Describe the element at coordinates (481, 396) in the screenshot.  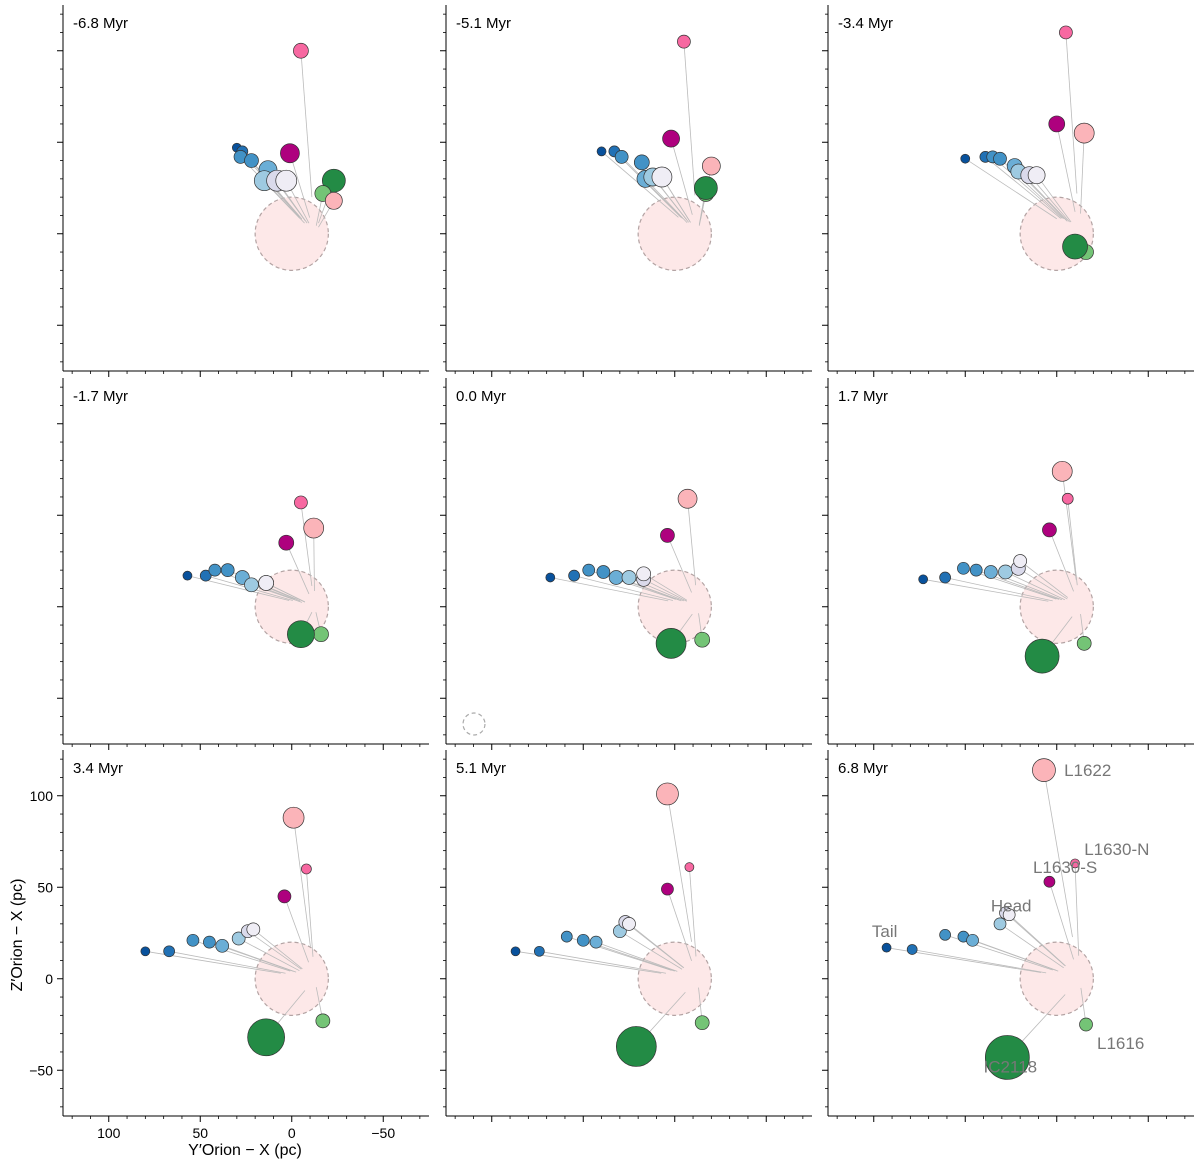
I see `panel-title: 0.0 Myr` at that location.